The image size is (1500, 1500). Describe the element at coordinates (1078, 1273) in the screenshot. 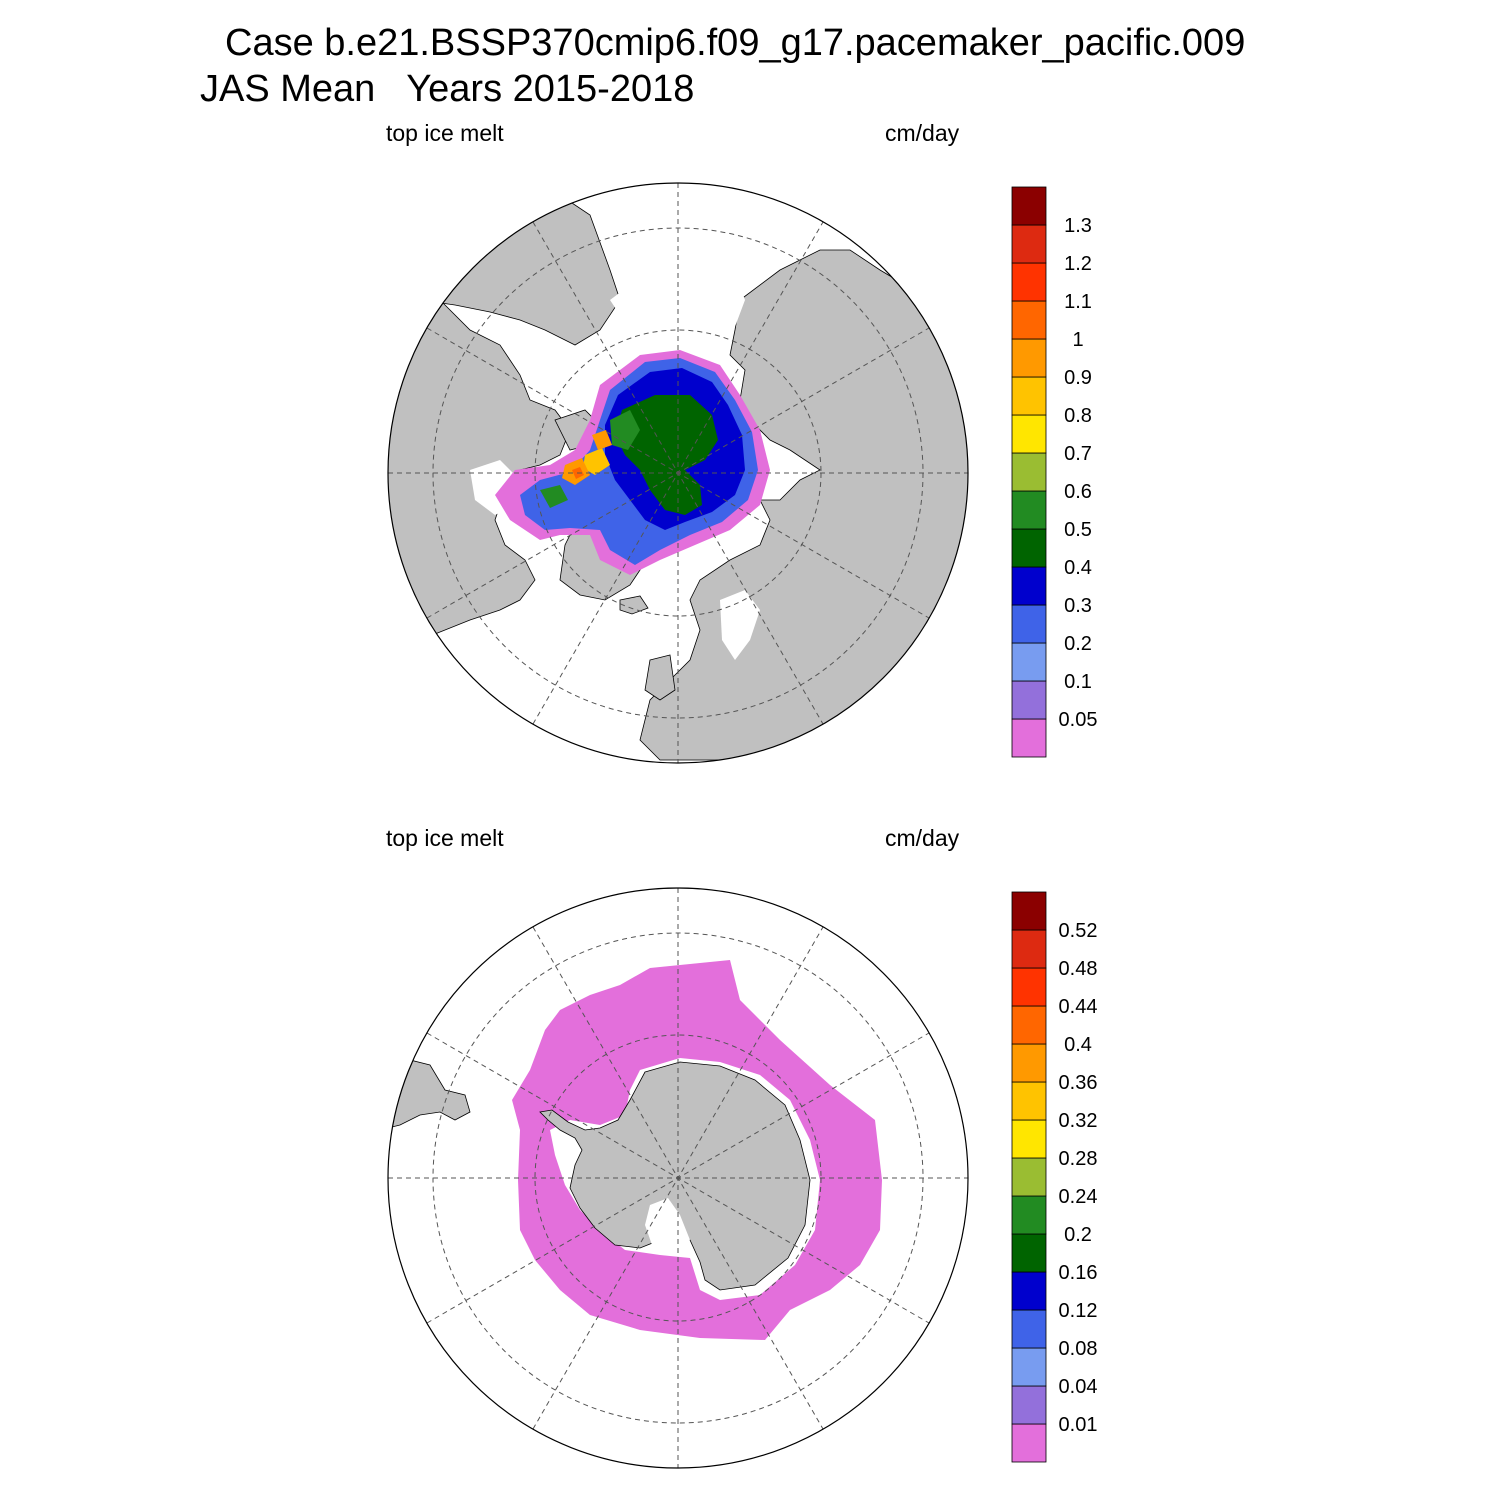

I see `colorbar-tick-label: 0.16` at that location.